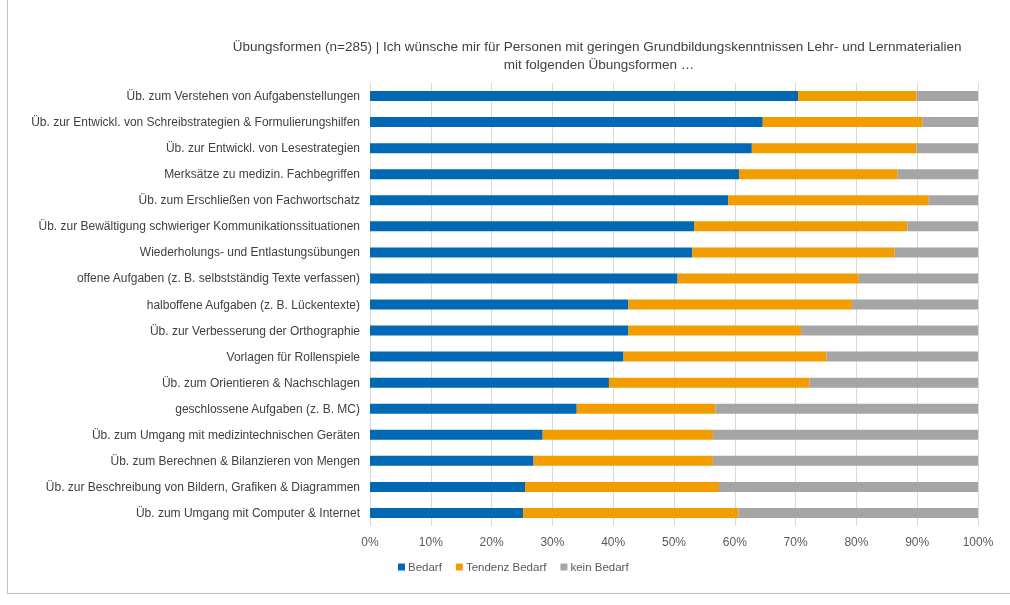 This screenshot has width=1010, height=605. I want to click on x-tick-label: 70%, so click(795, 542).